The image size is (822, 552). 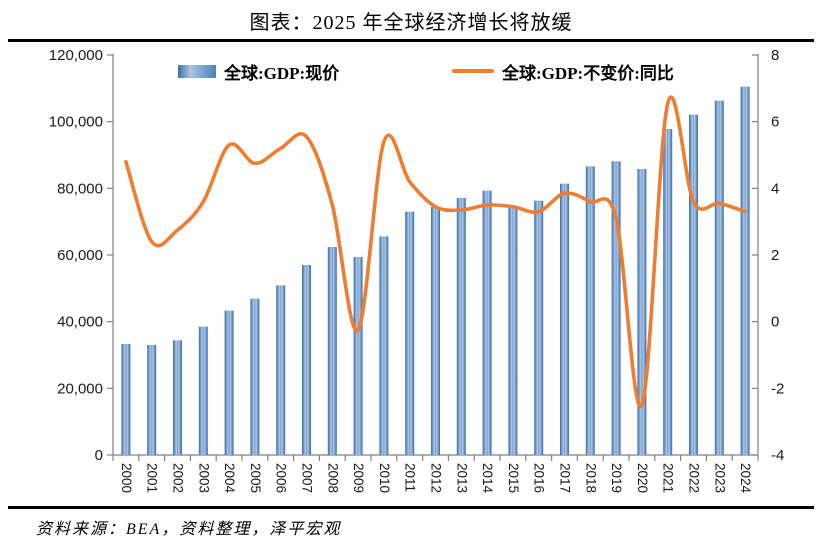 I want to click on left-axis-label: 80,000, so click(x=80, y=188).